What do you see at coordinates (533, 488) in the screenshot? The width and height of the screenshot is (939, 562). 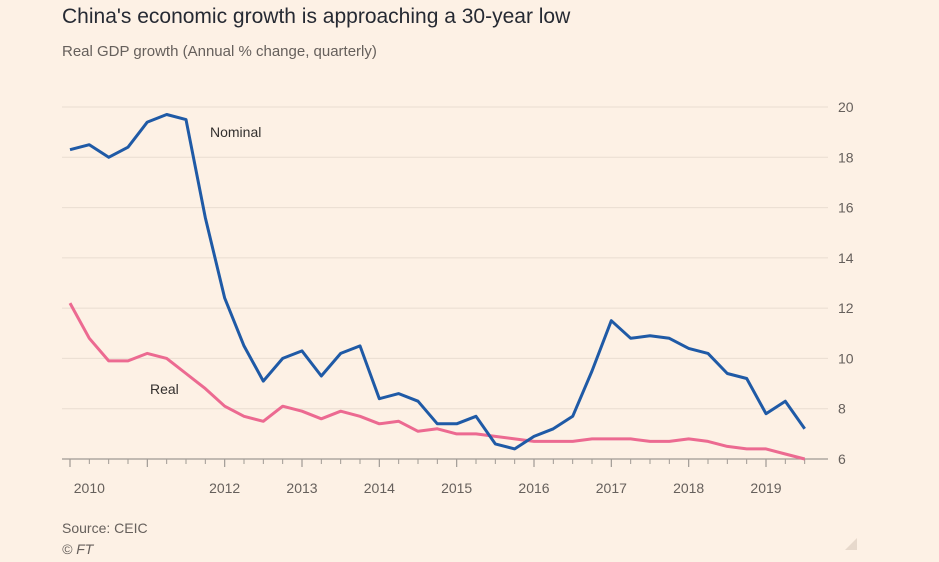 I see `x-tick-label: 2016` at bounding box center [533, 488].